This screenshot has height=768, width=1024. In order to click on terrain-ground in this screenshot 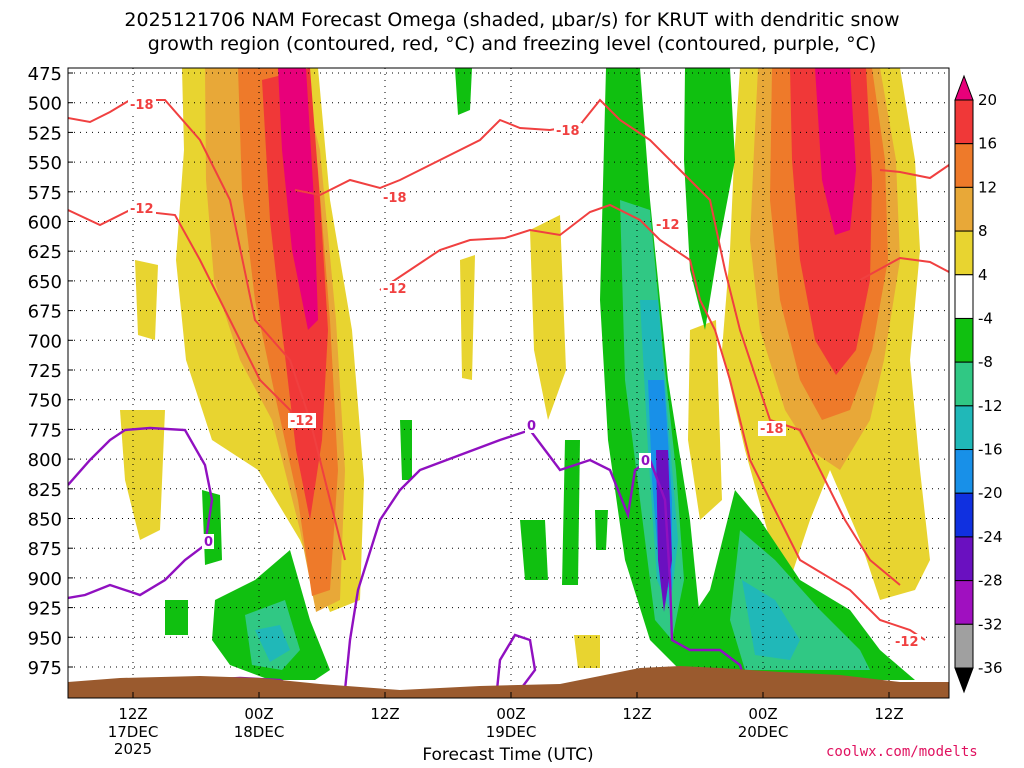, I will do `click(508, 682)`.